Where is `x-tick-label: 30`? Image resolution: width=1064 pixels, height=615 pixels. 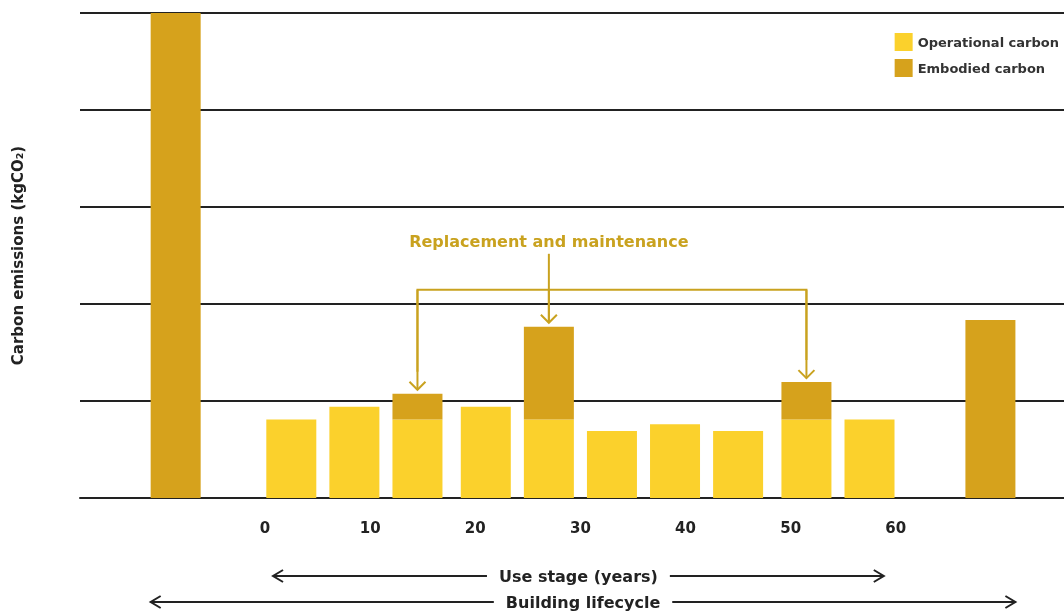
x-tick-label: 30 is located at coordinates (580, 527).